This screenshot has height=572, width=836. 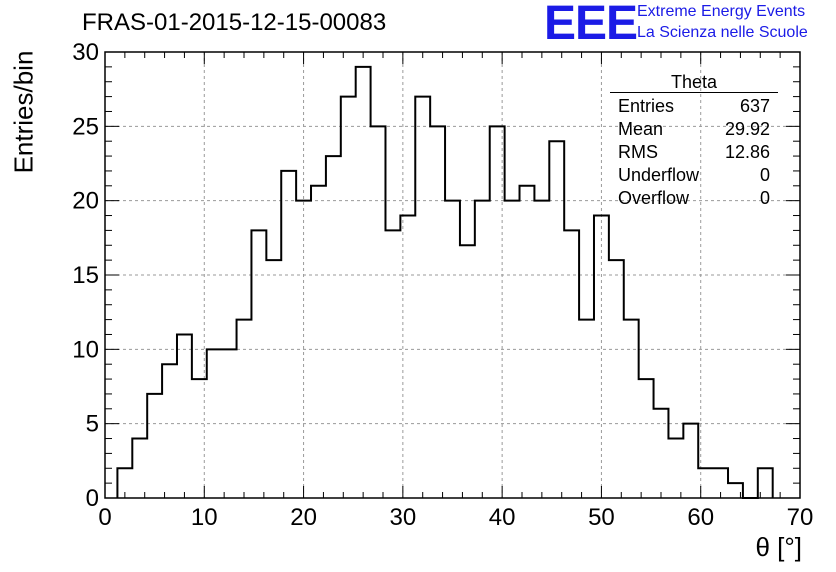 I want to click on y-tick-label: 10, so click(x=85, y=349).